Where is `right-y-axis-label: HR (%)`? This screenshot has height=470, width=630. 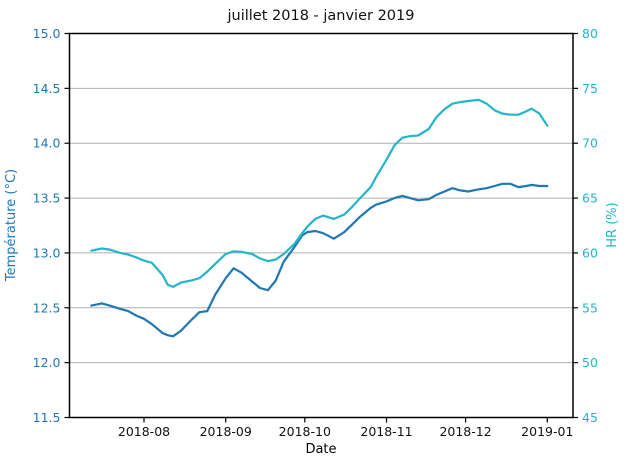
right-y-axis-label: HR (%) is located at coordinates (612, 224).